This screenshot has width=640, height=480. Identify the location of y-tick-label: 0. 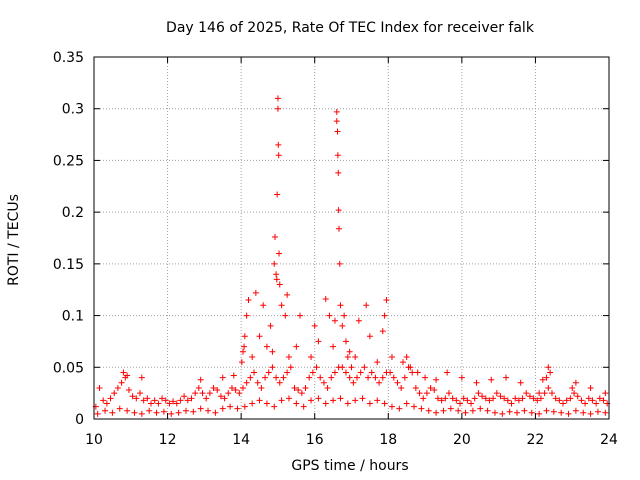
(79, 420).